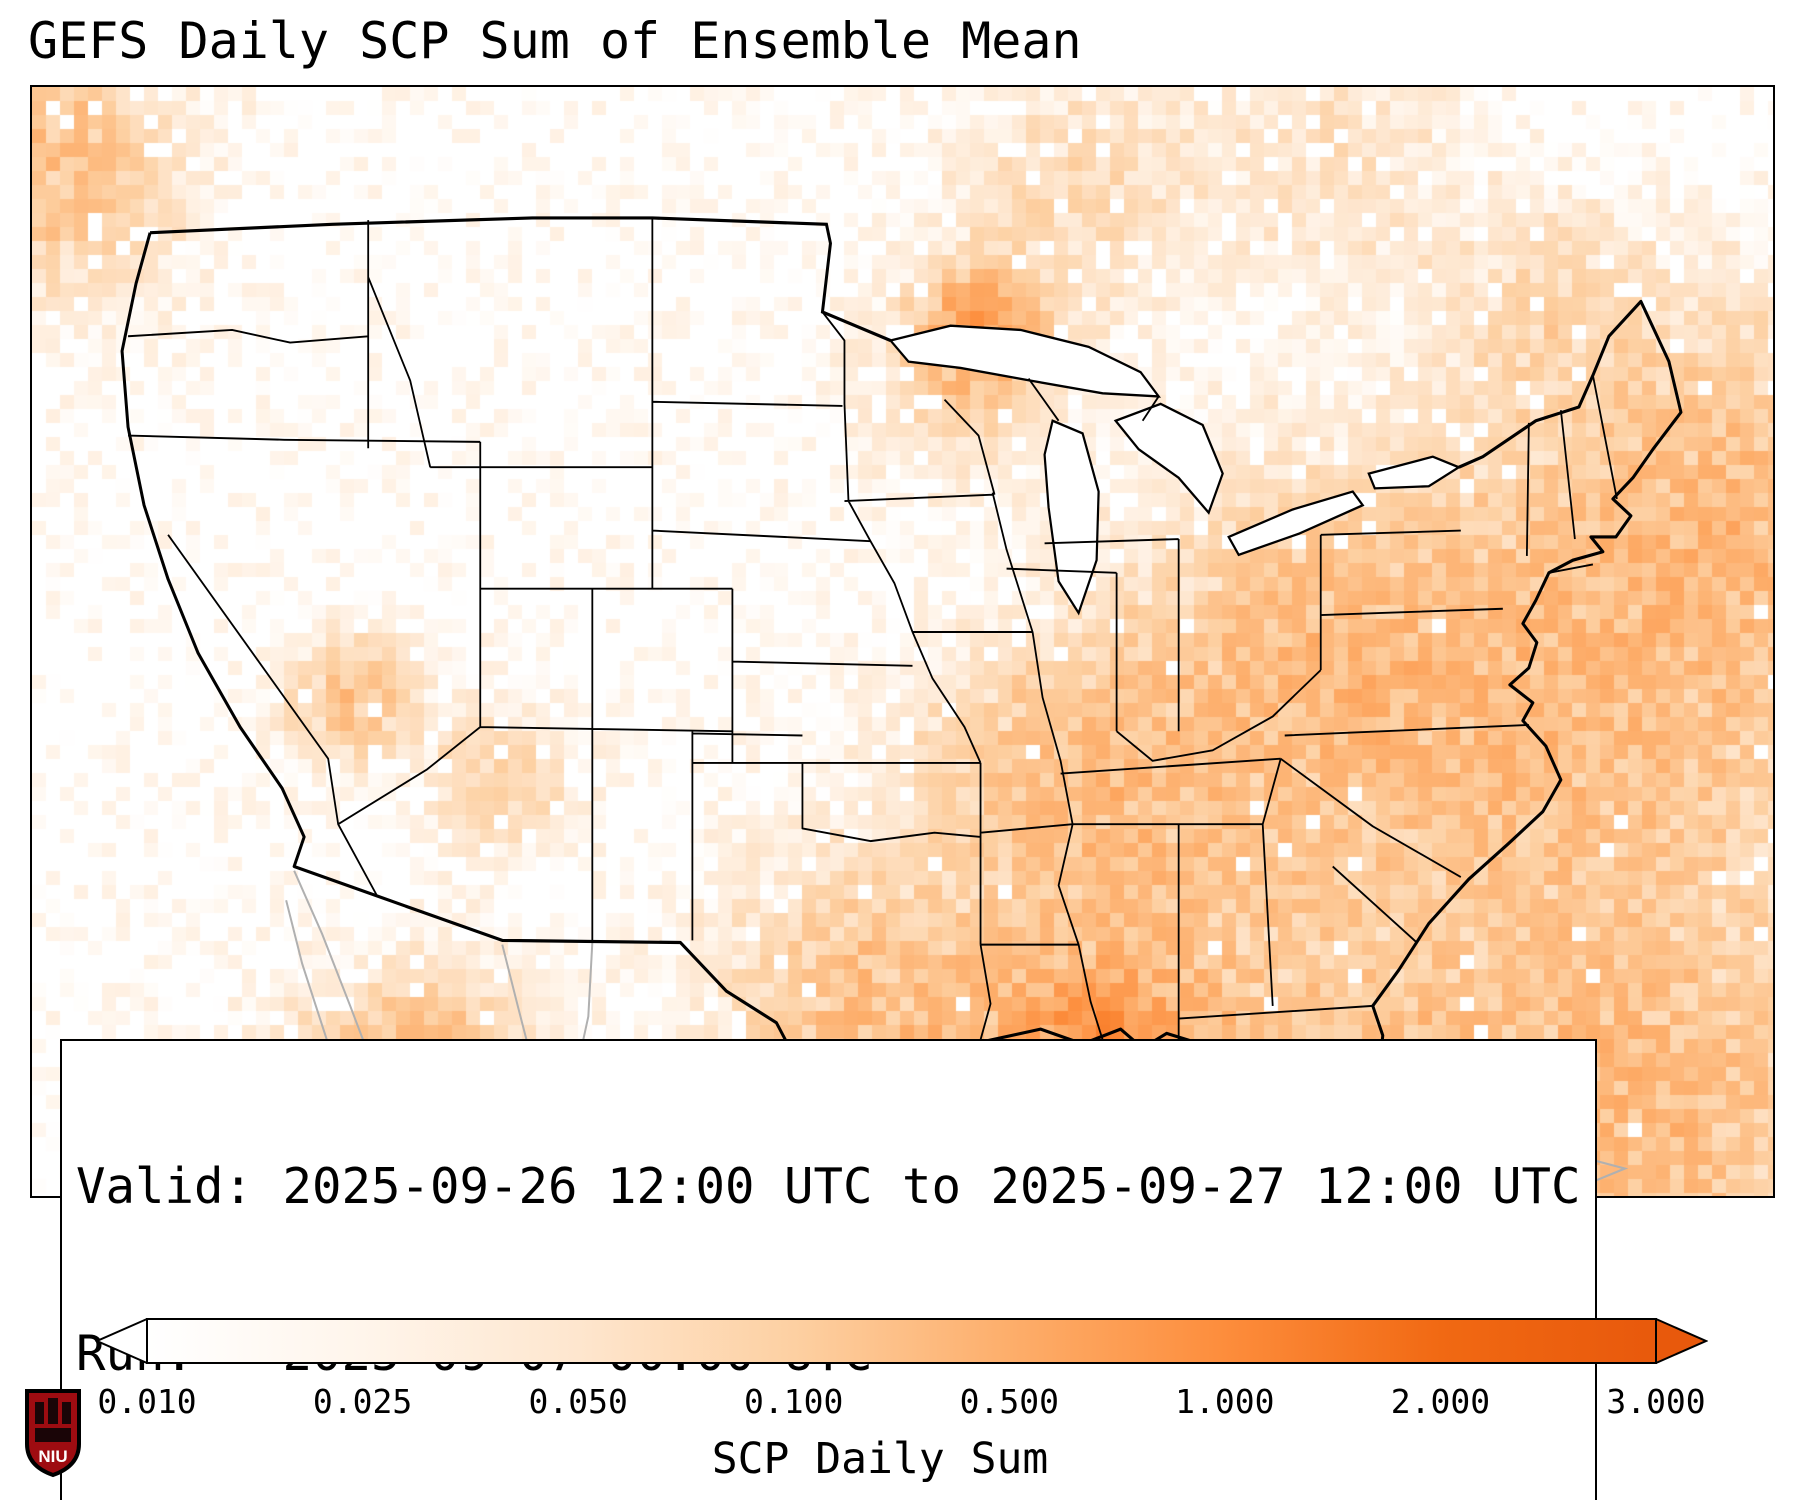 This screenshot has width=1803, height=1500. I want to click on colorbar, so click(901, 1341).